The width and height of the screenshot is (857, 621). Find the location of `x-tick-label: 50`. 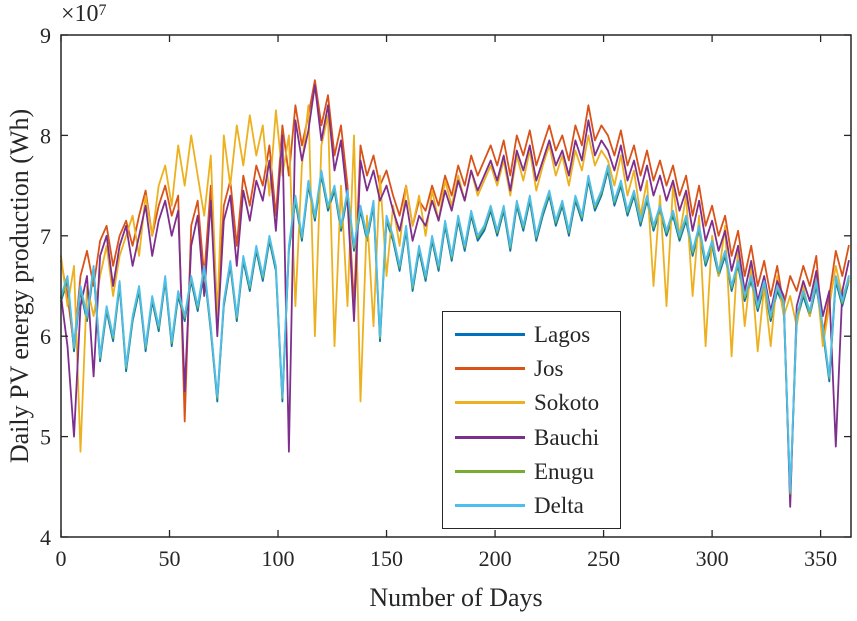

x-tick-label: 50 is located at coordinates (170, 558).